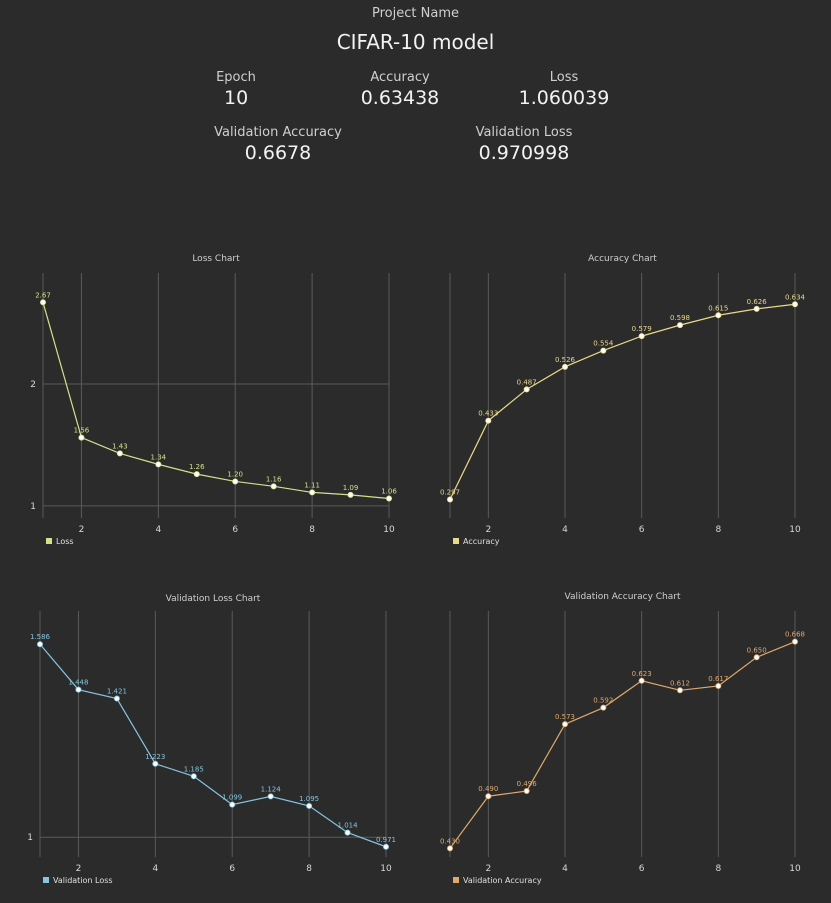 The height and width of the screenshot is (903, 831). I want to click on y-tick-label: 2, so click(33, 385).